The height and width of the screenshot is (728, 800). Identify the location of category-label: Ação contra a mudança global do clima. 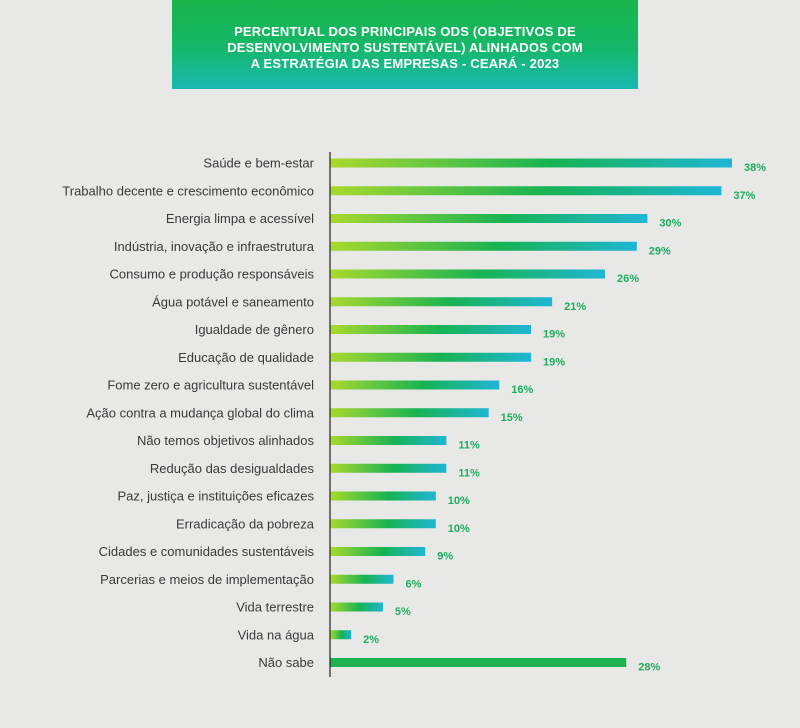
(200, 412).